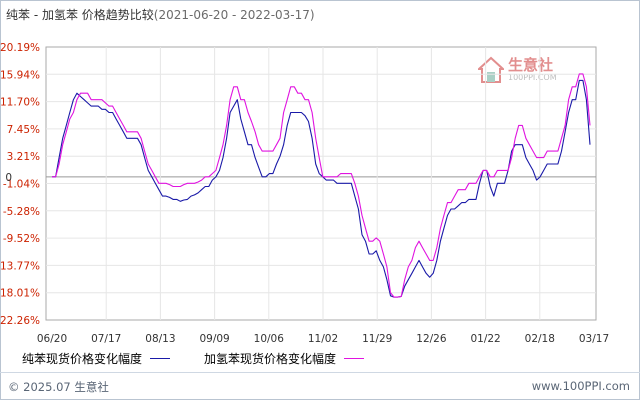 Image resolution: width=640 pixels, height=400 pixels. Describe the element at coordinates (58, 387) in the screenshot. I see `footer-copyright: © 2025.07 生意社` at that location.